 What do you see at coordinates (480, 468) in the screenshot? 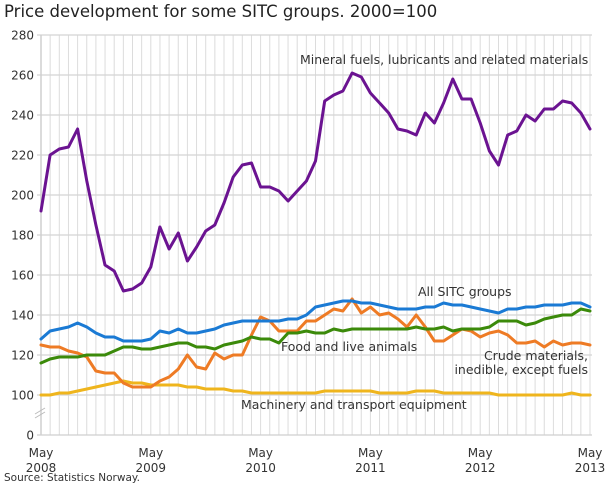
I see `x-tick-year: 2012` at bounding box center [480, 468].